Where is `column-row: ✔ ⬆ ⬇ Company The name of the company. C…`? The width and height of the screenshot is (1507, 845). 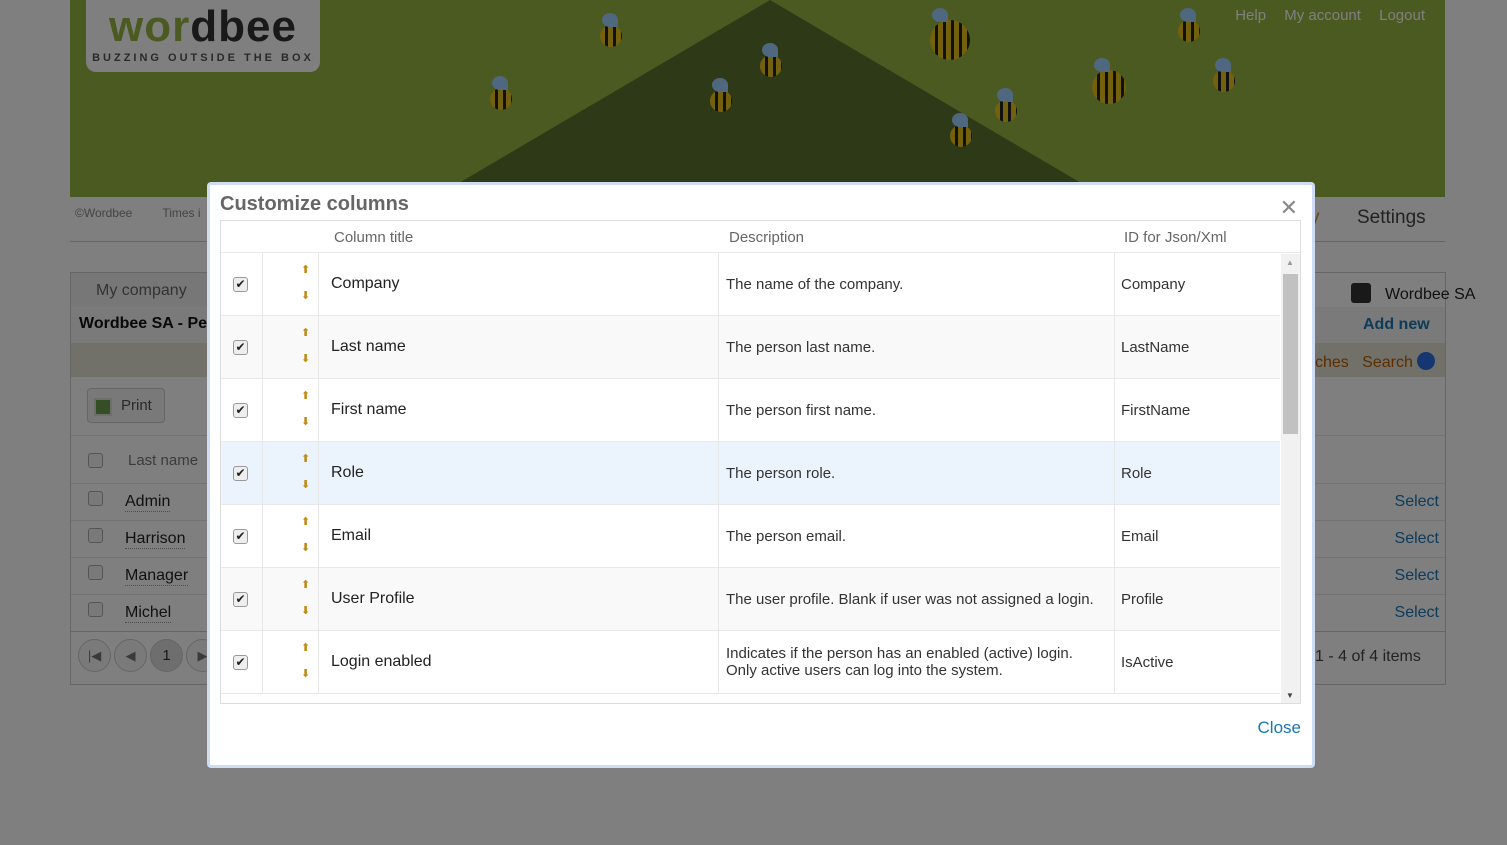
column-row: ✔ ⬆ ⬇ Company The name of the company. C… is located at coordinates (750, 284).